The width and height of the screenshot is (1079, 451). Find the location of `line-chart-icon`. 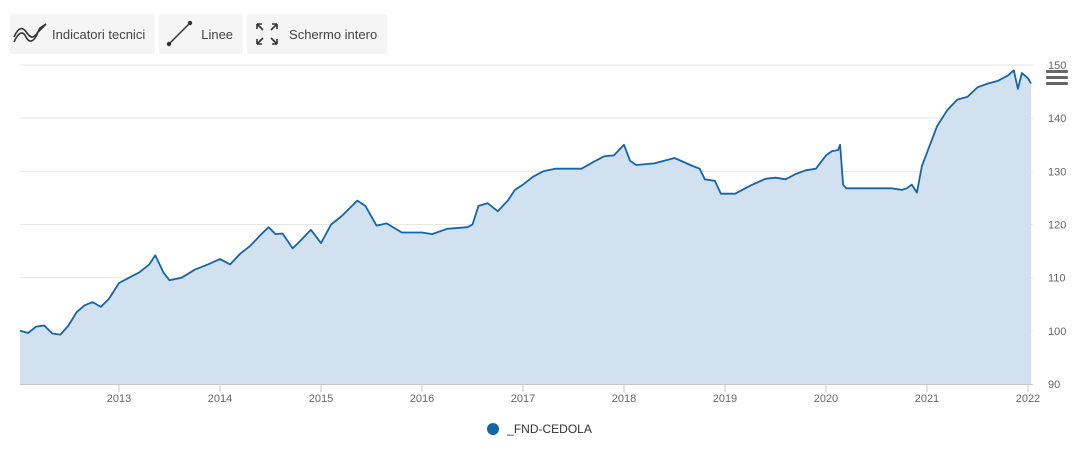

line-chart-icon is located at coordinates (30, 34).